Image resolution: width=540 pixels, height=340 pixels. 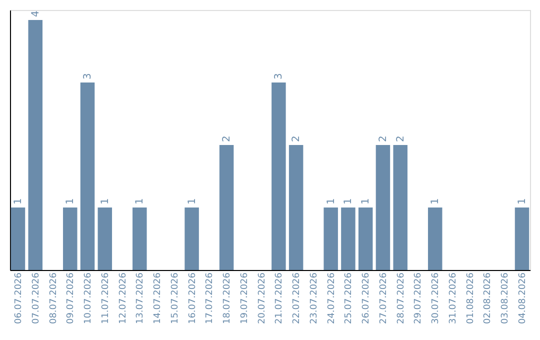 I want to click on x-tick-label: 07.07.2026, so click(x=36, y=298).